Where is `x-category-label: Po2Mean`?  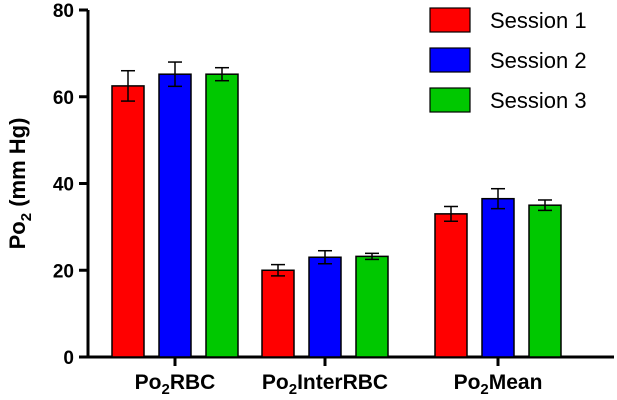 x-category-label: Po2Mean is located at coordinates (498, 384).